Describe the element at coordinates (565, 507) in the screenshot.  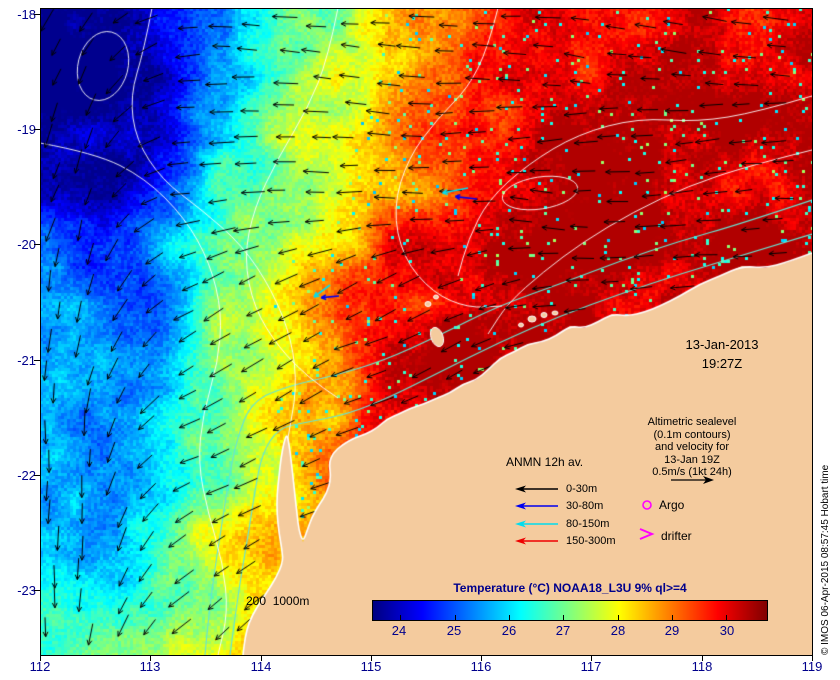
I see `anmn-legend-item: 30-80m` at that location.